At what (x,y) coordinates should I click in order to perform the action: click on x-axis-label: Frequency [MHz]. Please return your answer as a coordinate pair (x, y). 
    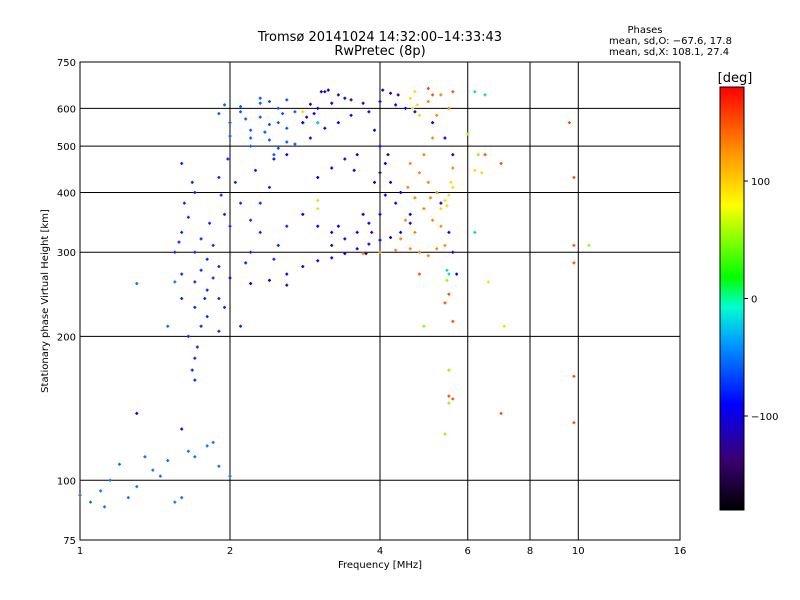
    Looking at the image, I should click on (380, 565).